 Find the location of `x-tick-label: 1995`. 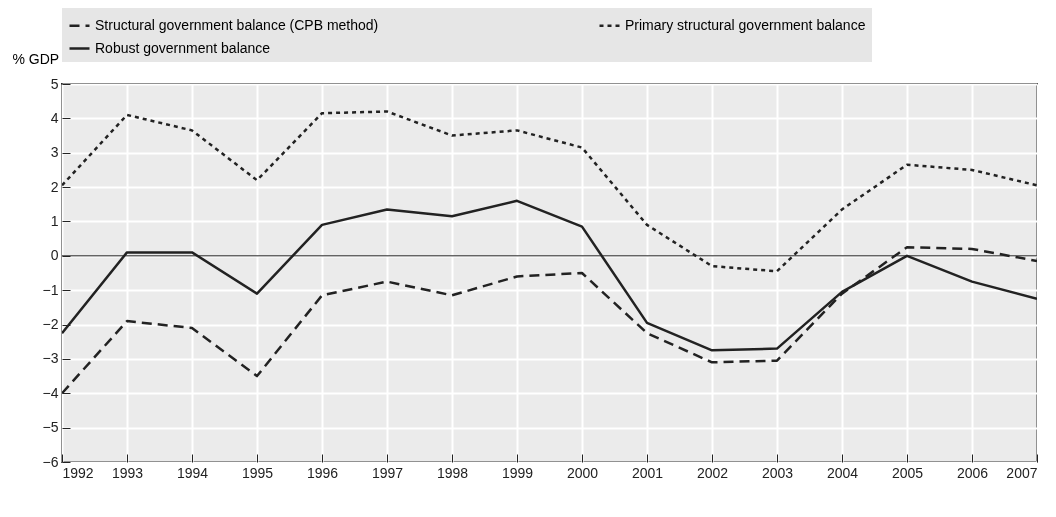

x-tick-label: 1995 is located at coordinates (257, 472).